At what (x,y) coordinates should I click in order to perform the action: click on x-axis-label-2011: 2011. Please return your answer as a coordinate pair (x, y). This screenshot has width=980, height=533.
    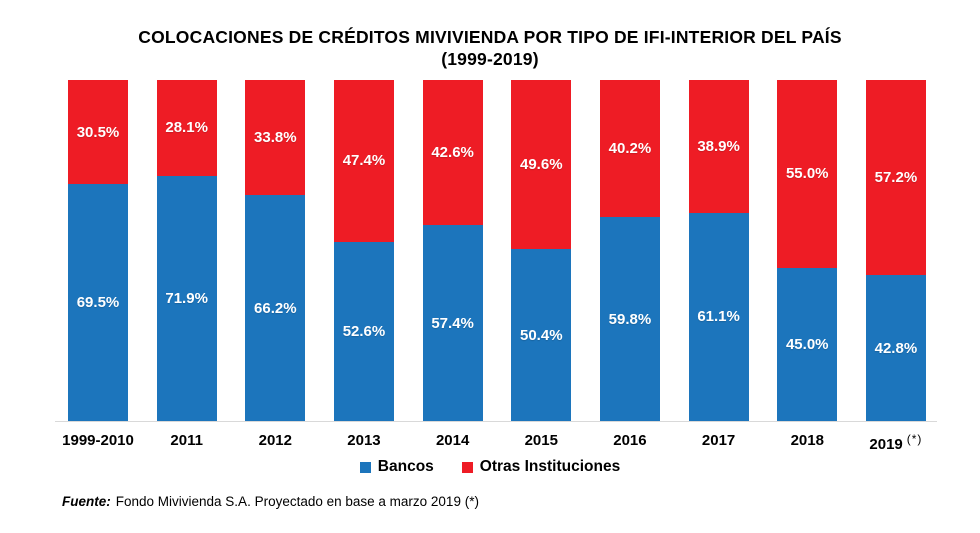
    Looking at the image, I should click on (186, 440).